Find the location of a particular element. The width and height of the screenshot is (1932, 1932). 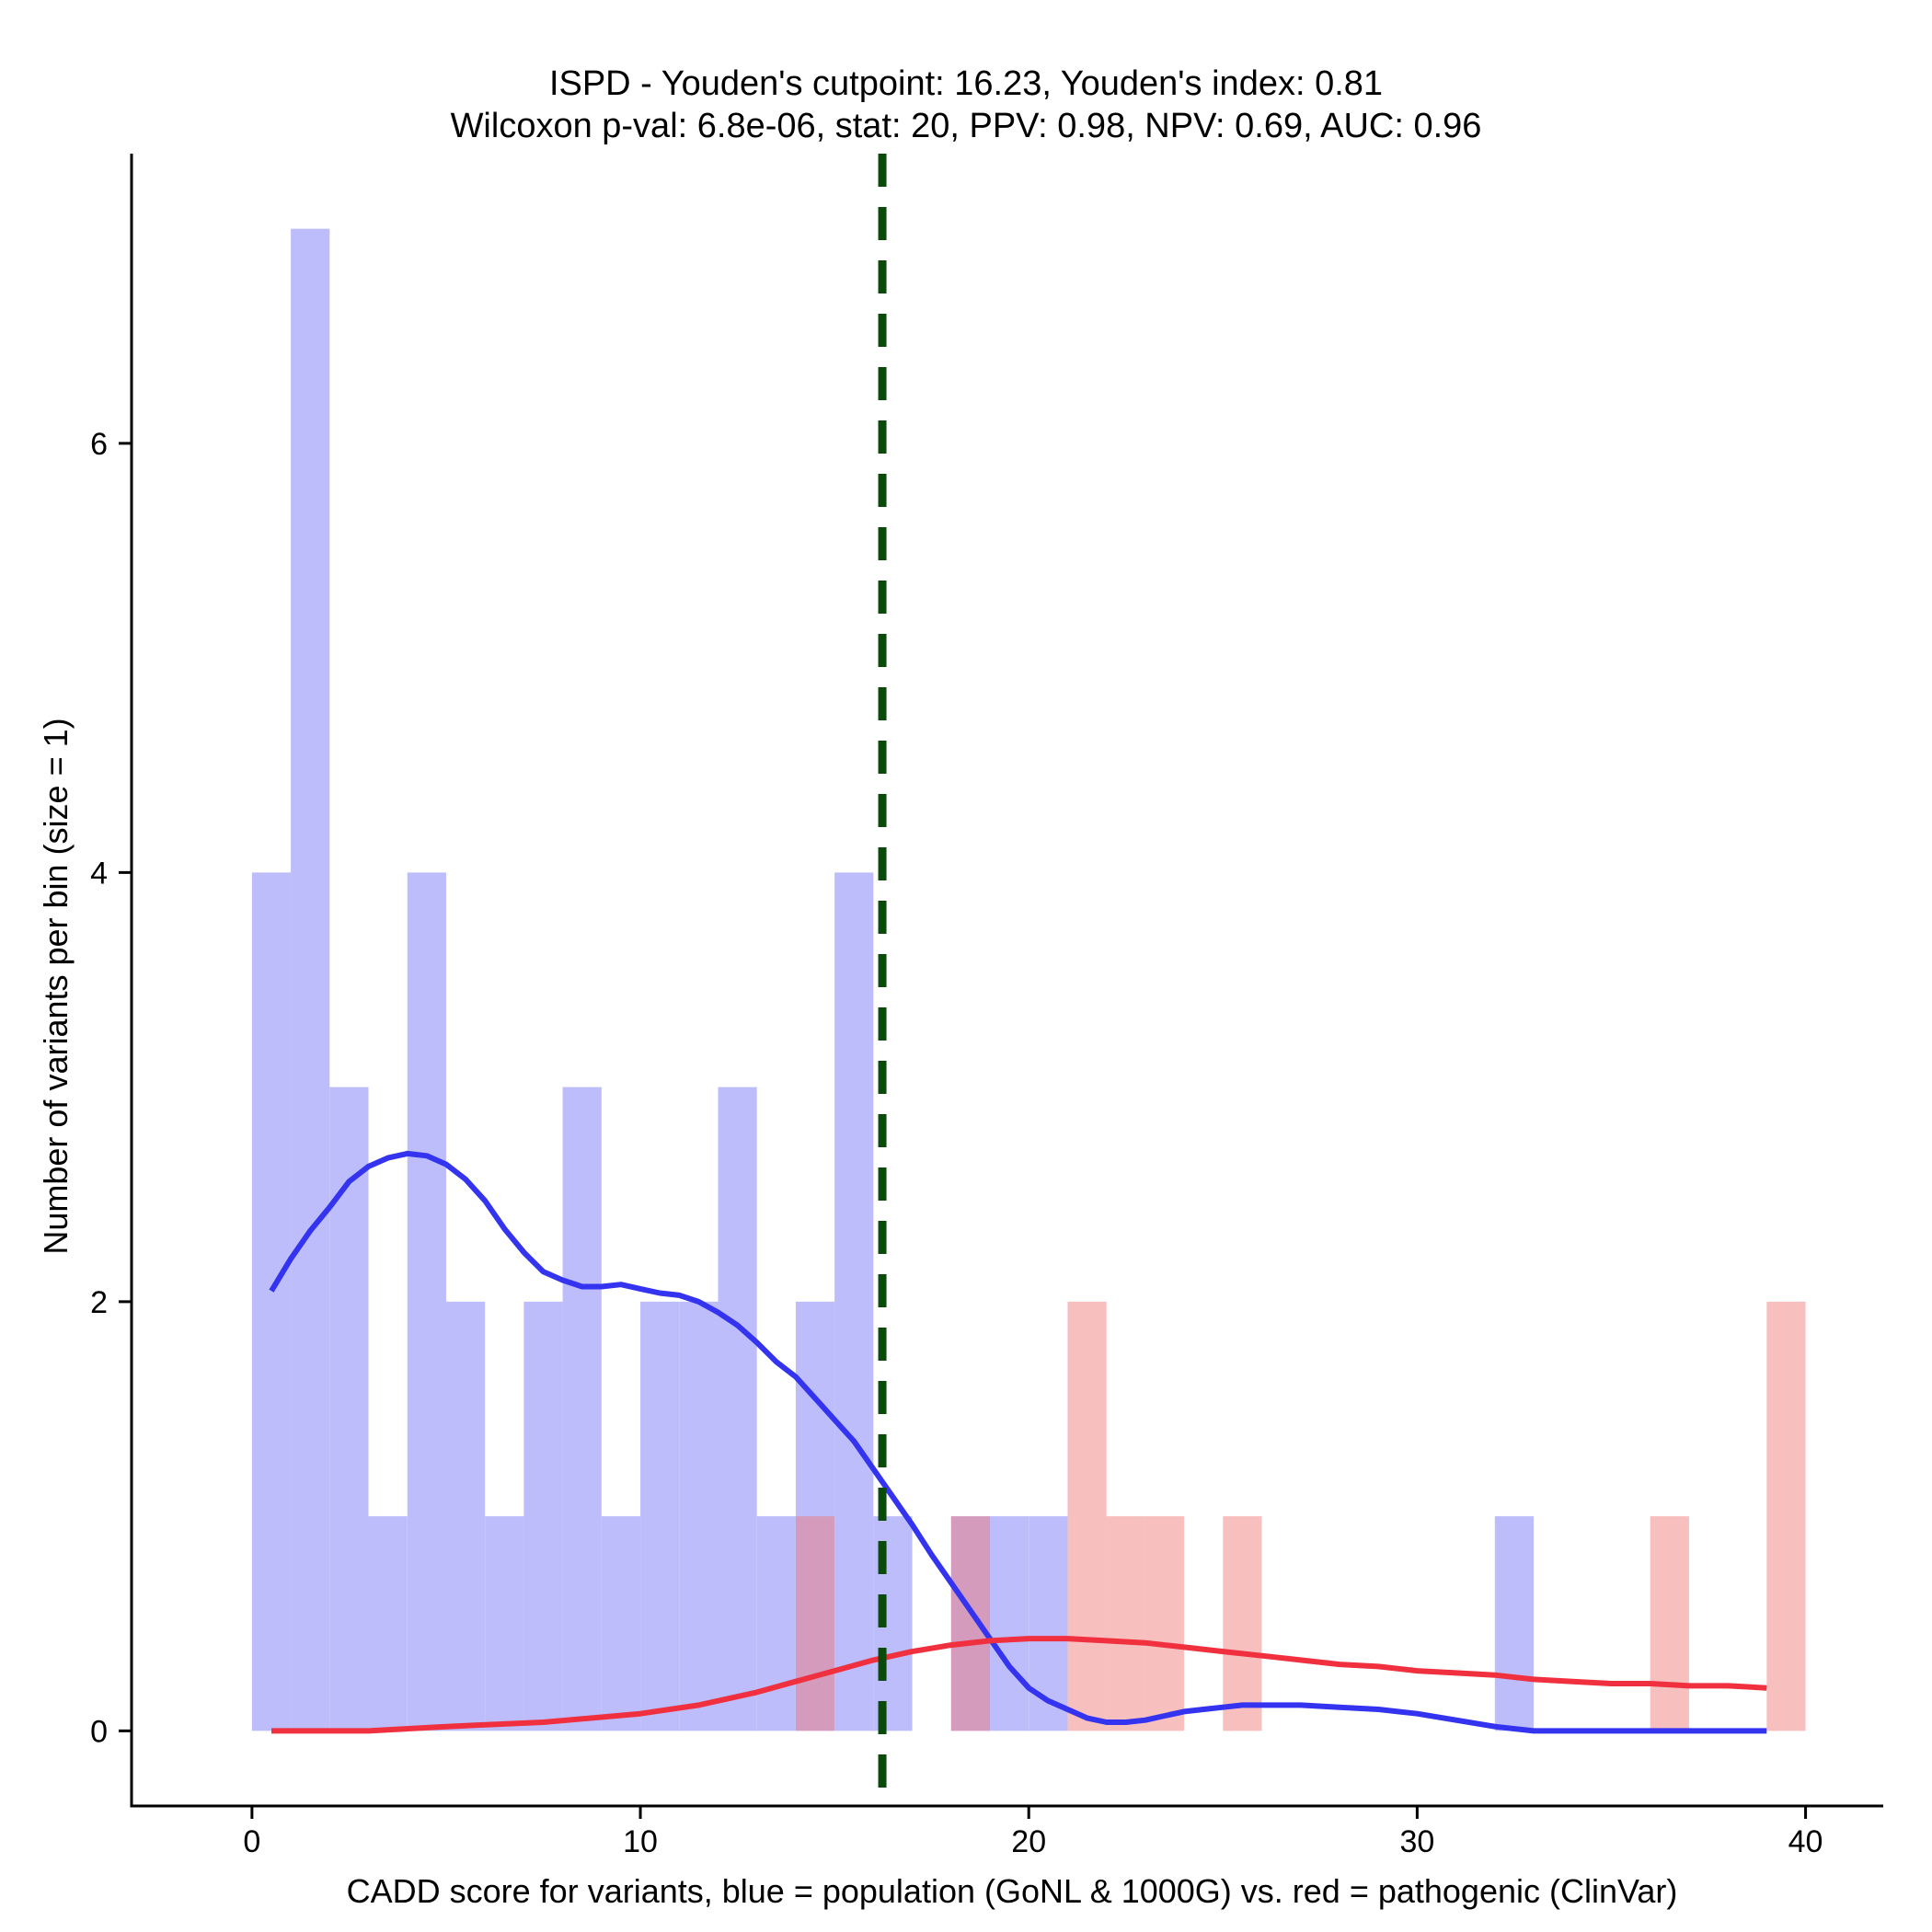

y-axis-label: Number of variants per bin (size = 1) is located at coordinates (56, 986).